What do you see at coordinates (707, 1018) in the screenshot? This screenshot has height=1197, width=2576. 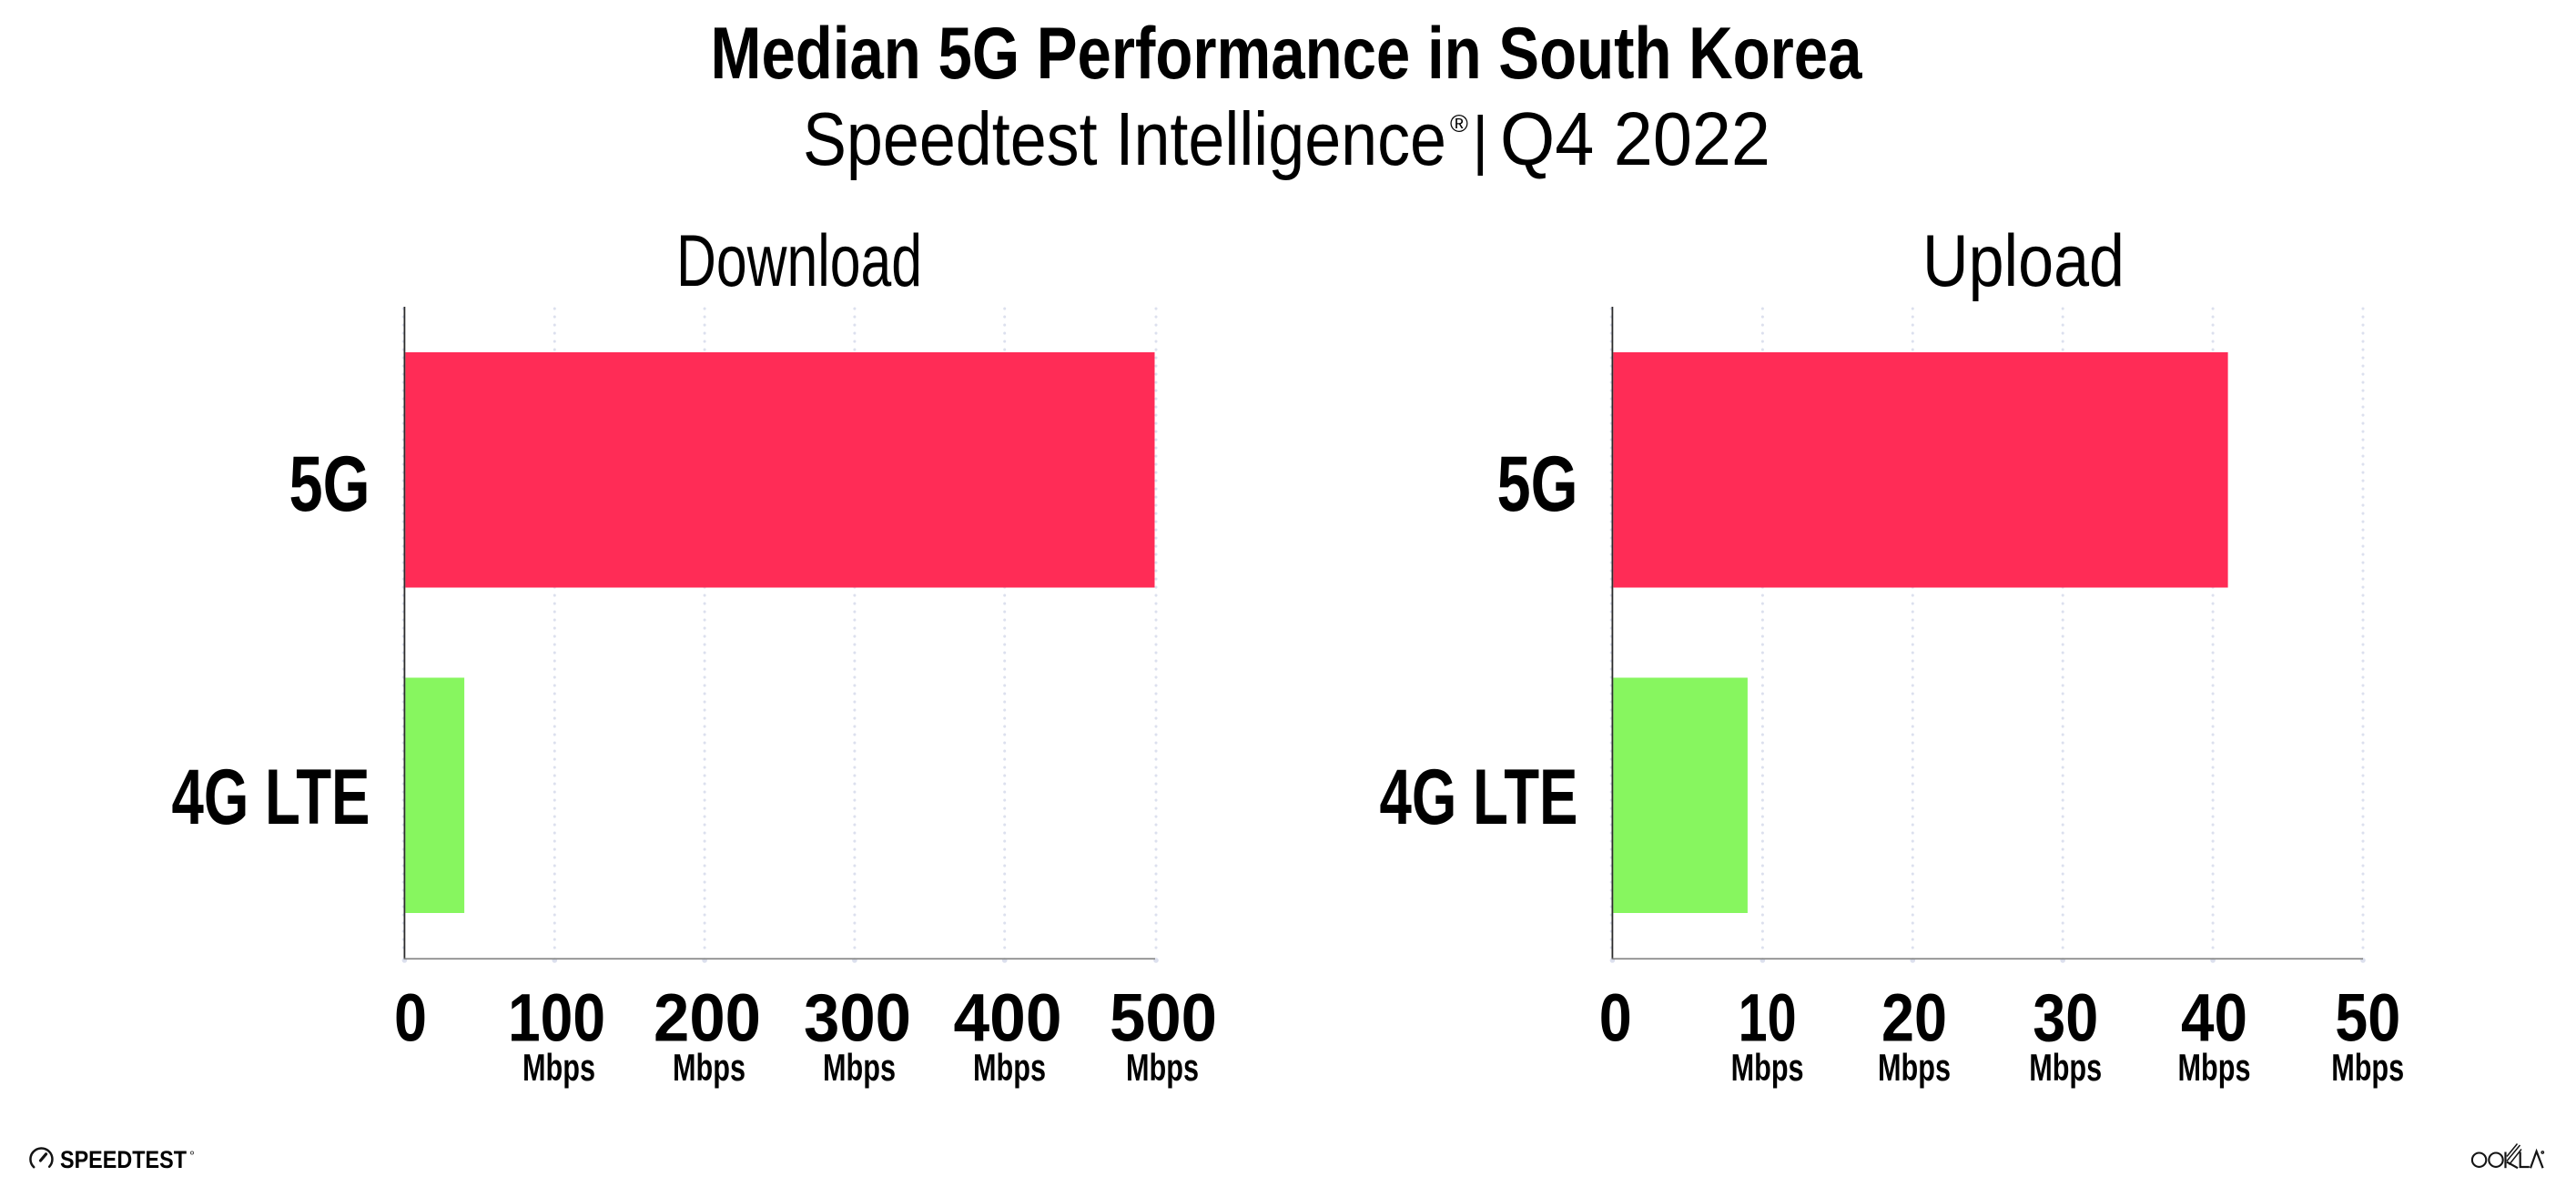 I see `svg-text: 200` at bounding box center [707, 1018].